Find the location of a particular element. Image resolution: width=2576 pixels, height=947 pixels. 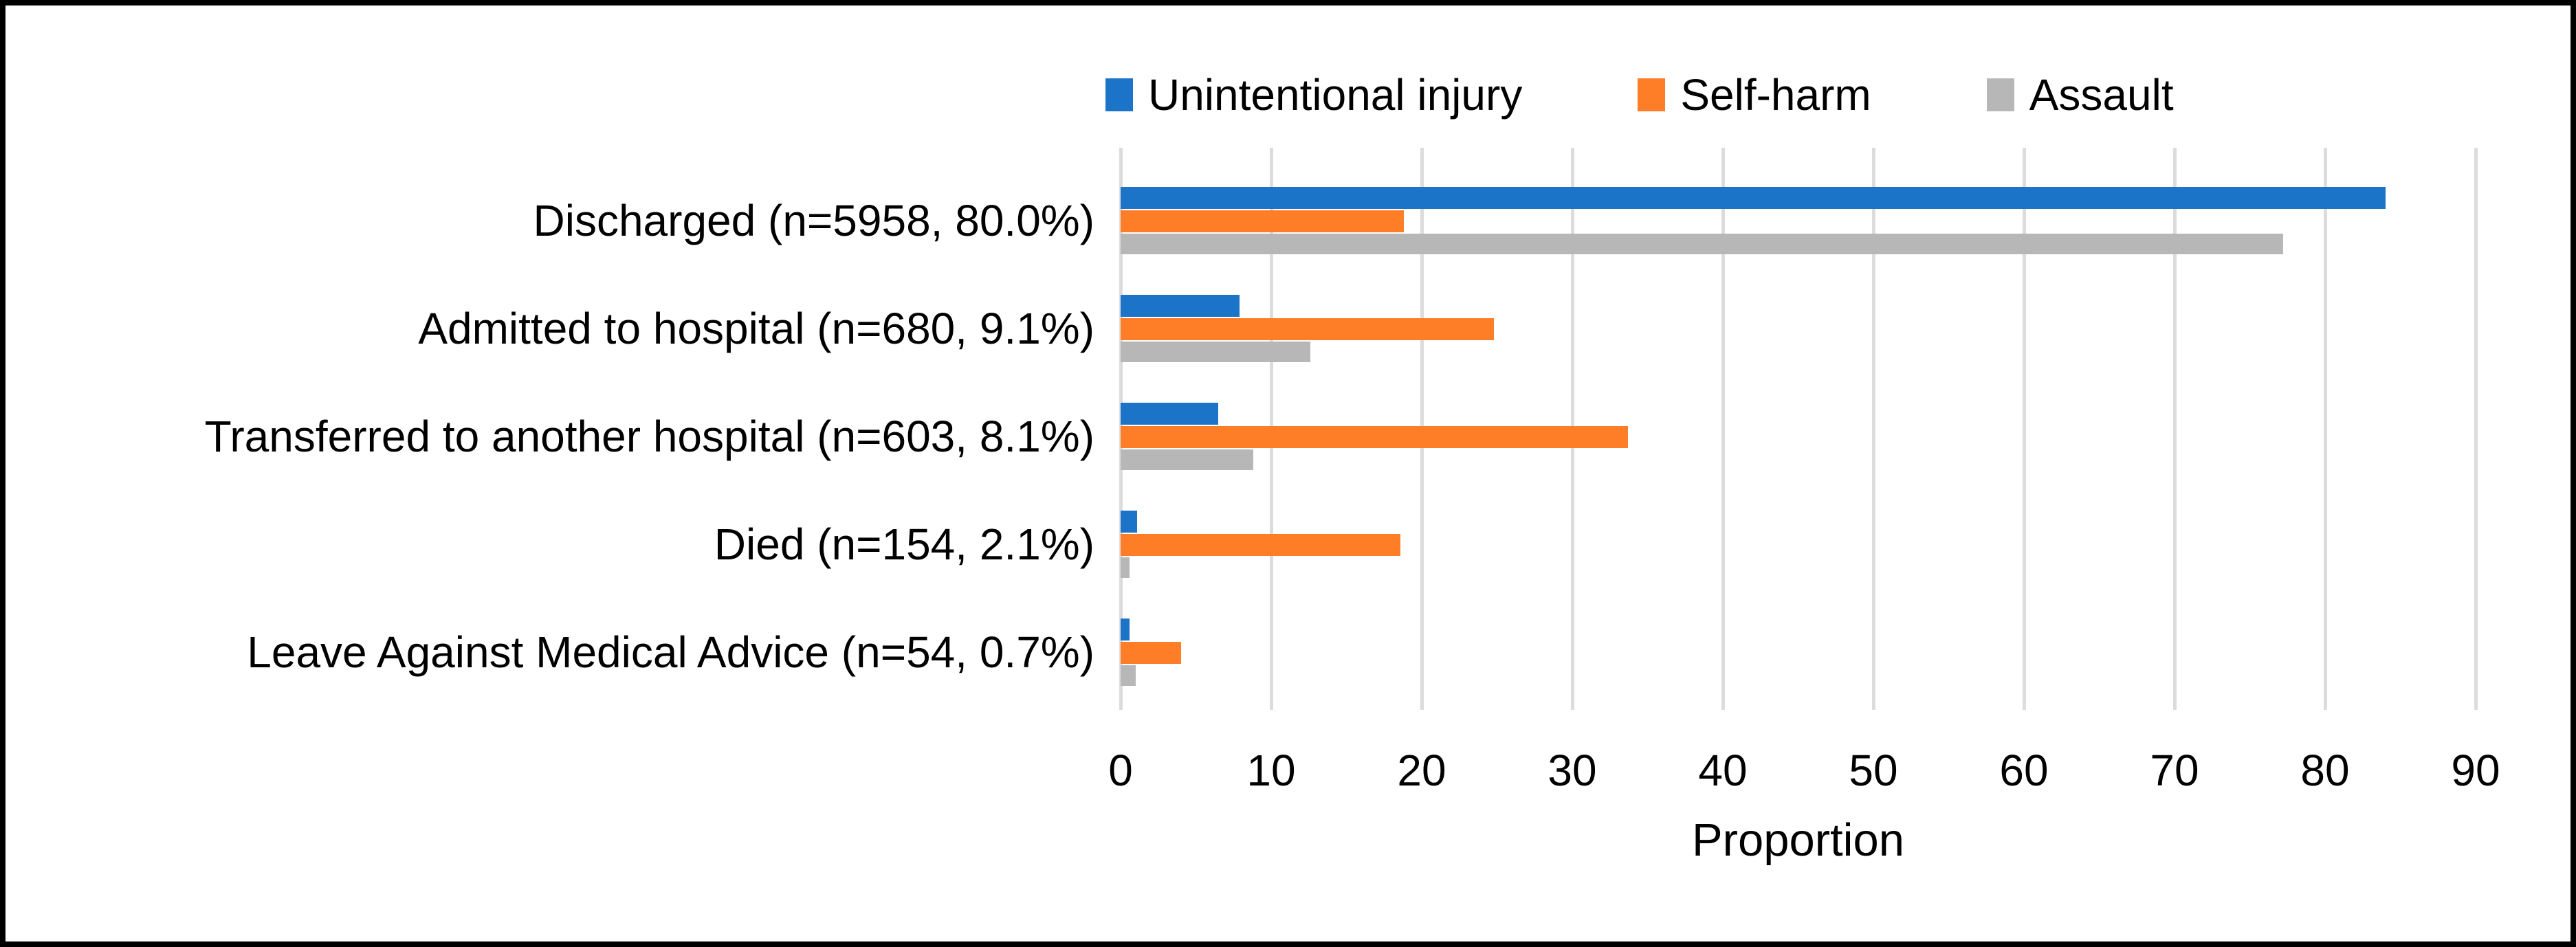

x-axis-tick-label: 30 is located at coordinates (1572, 770).